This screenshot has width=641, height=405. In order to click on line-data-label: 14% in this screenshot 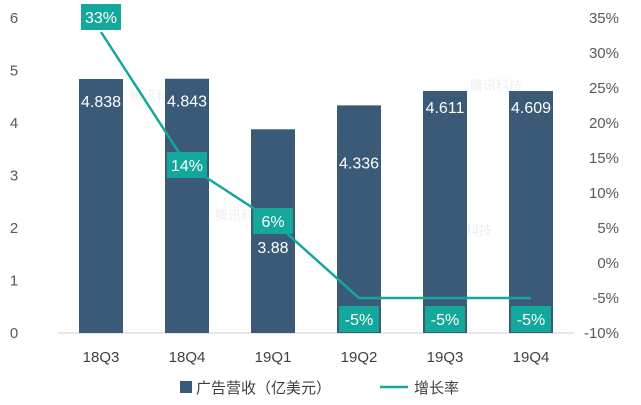, I will do `click(187, 166)`.